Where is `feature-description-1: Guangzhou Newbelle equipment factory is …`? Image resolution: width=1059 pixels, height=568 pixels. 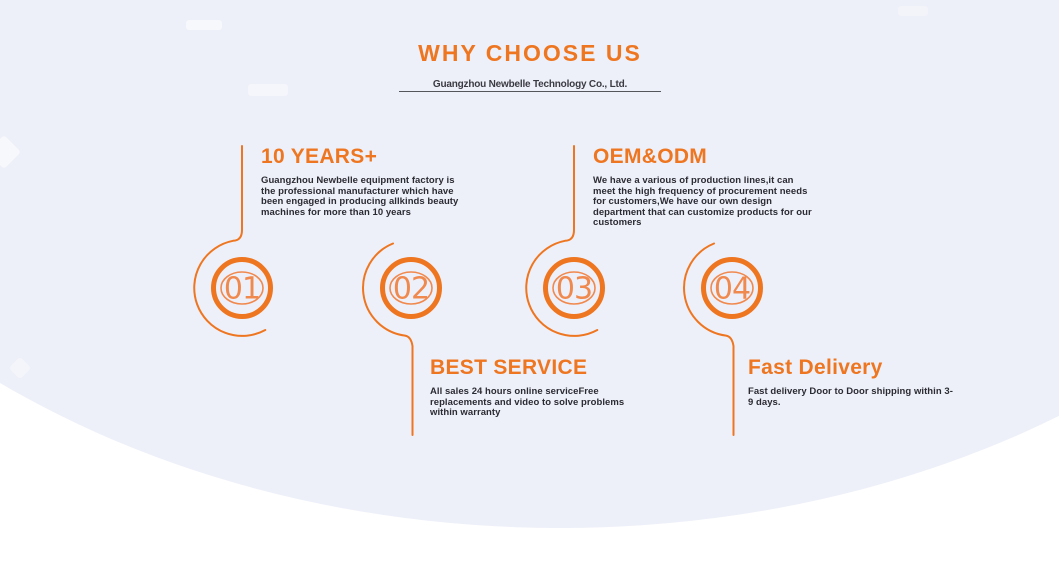
feature-description-1: Guangzhou Newbelle equipment factory is … is located at coordinates (360, 196).